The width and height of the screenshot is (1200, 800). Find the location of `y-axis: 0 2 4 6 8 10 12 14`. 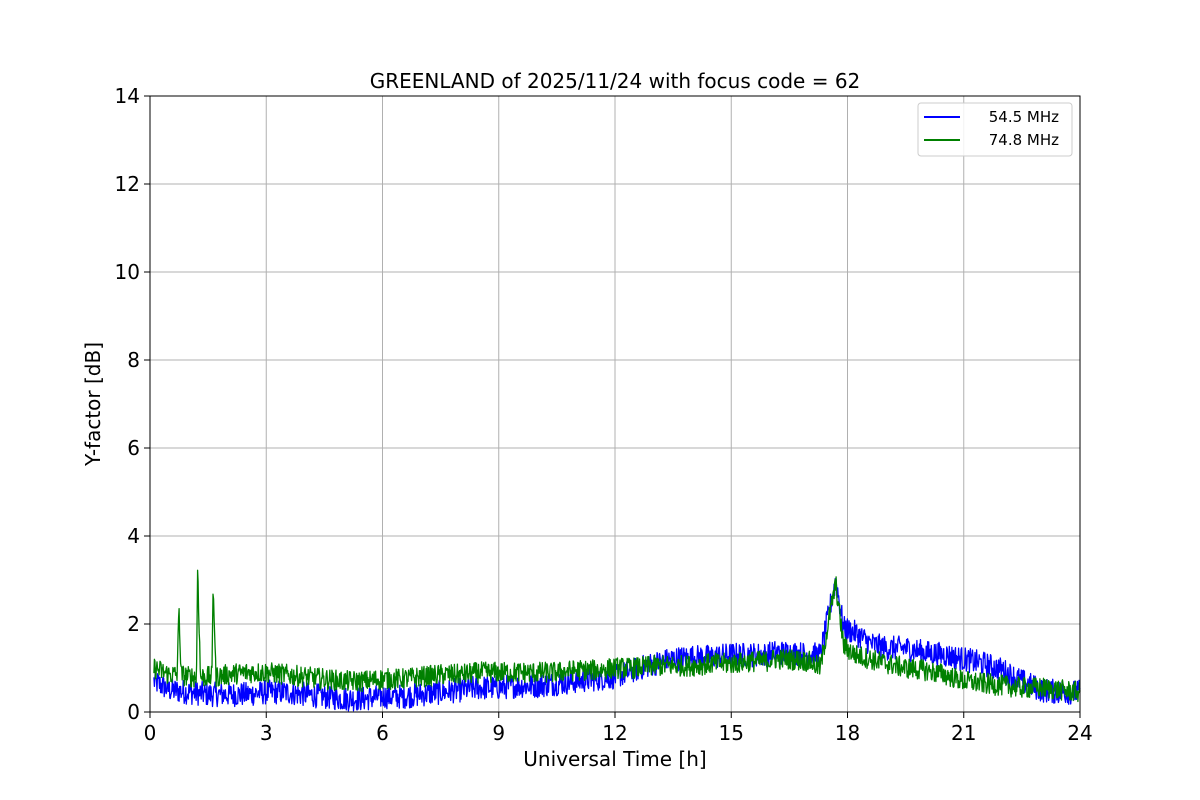

y-axis: 0 2 4 6 8 10 12 14 is located at coordinates (132, 404).